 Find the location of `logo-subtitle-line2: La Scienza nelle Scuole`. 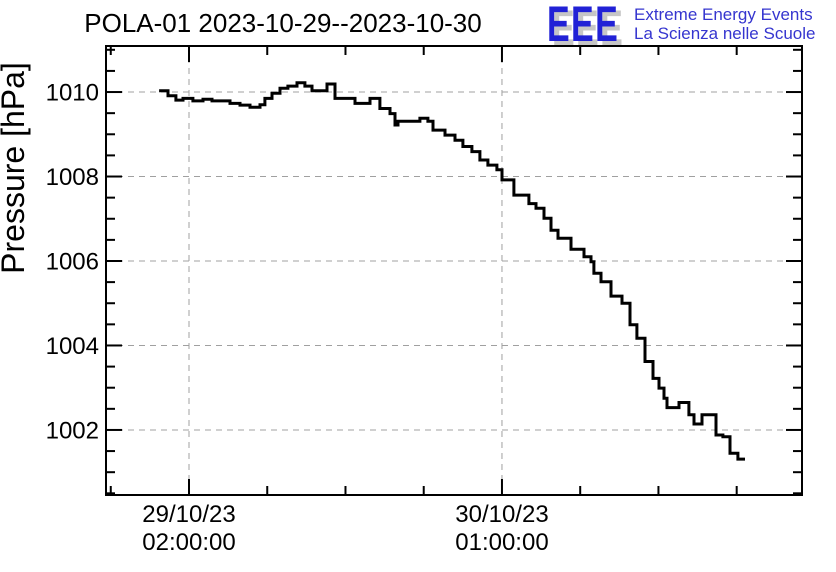

logo-subtitle-line2: La Scienza nelle Scuole is located at coordinates (724, 33).